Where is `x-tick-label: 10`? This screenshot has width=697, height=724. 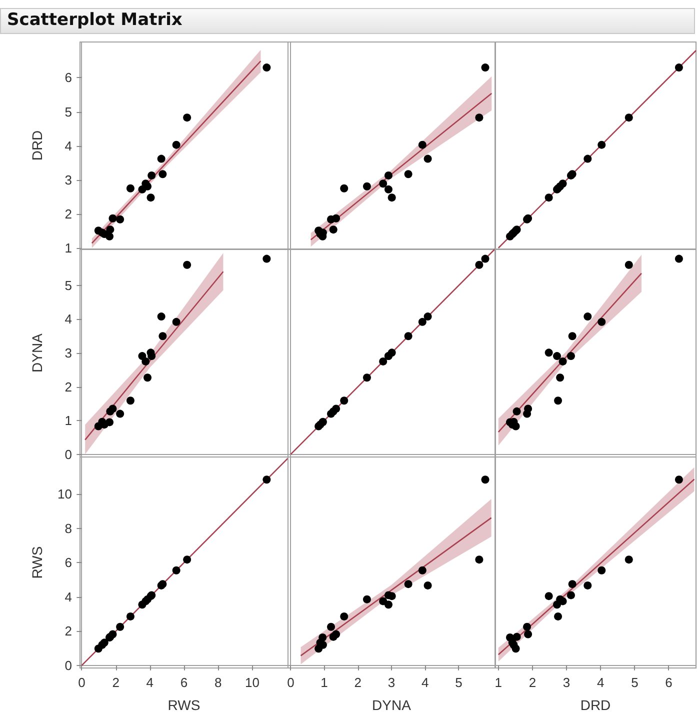
x-tick-label: 10 is located at coordinates (252, 682).